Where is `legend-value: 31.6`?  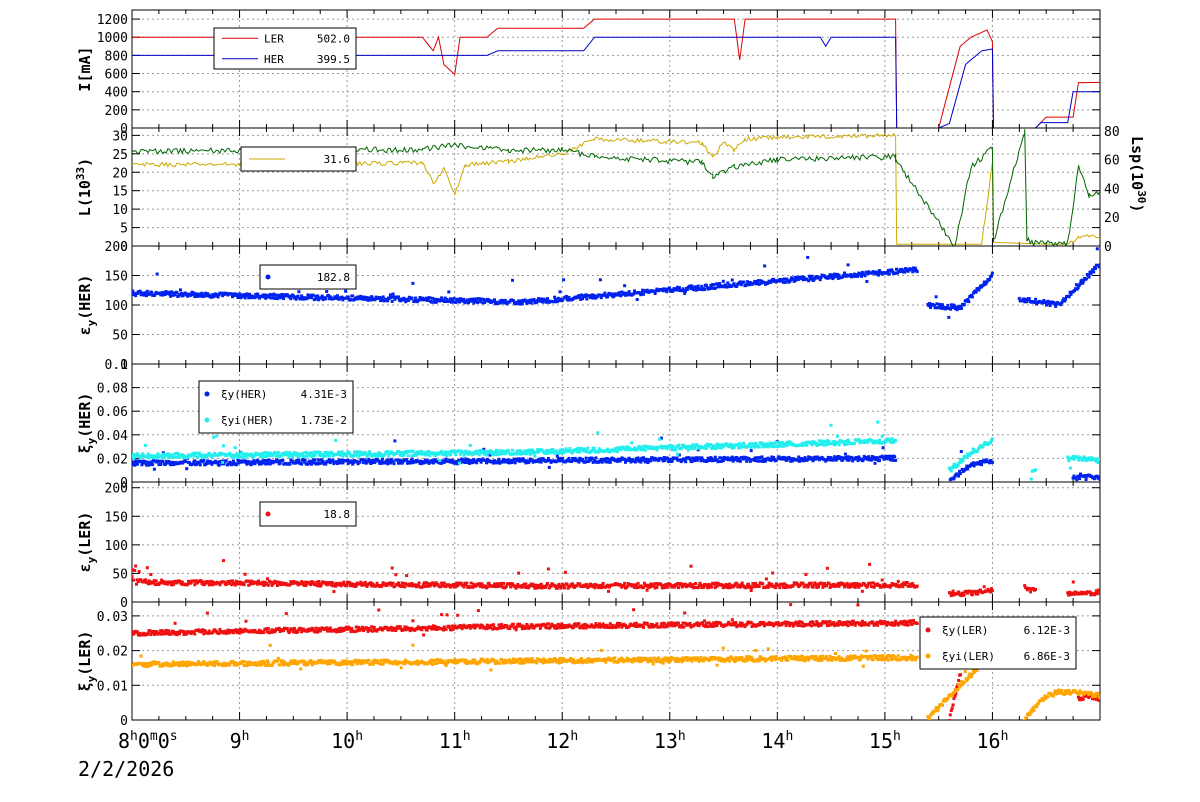
legend-value: 31.6 is located at coordinates (337, 159).